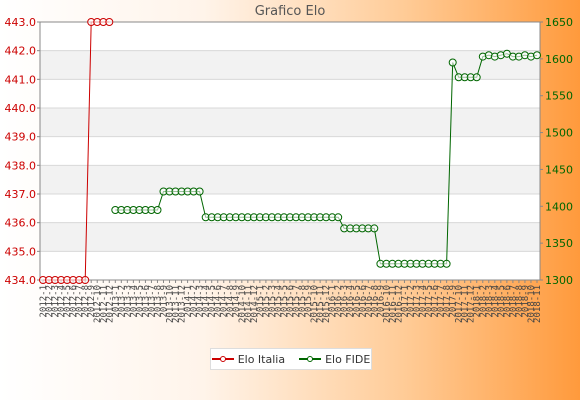 Image resolution: width=580 pixels, height=400 pixels. Describe the element at coordinates (490, 301) in the screenshot. I see `x-tick-label: 2018-3` at that location.